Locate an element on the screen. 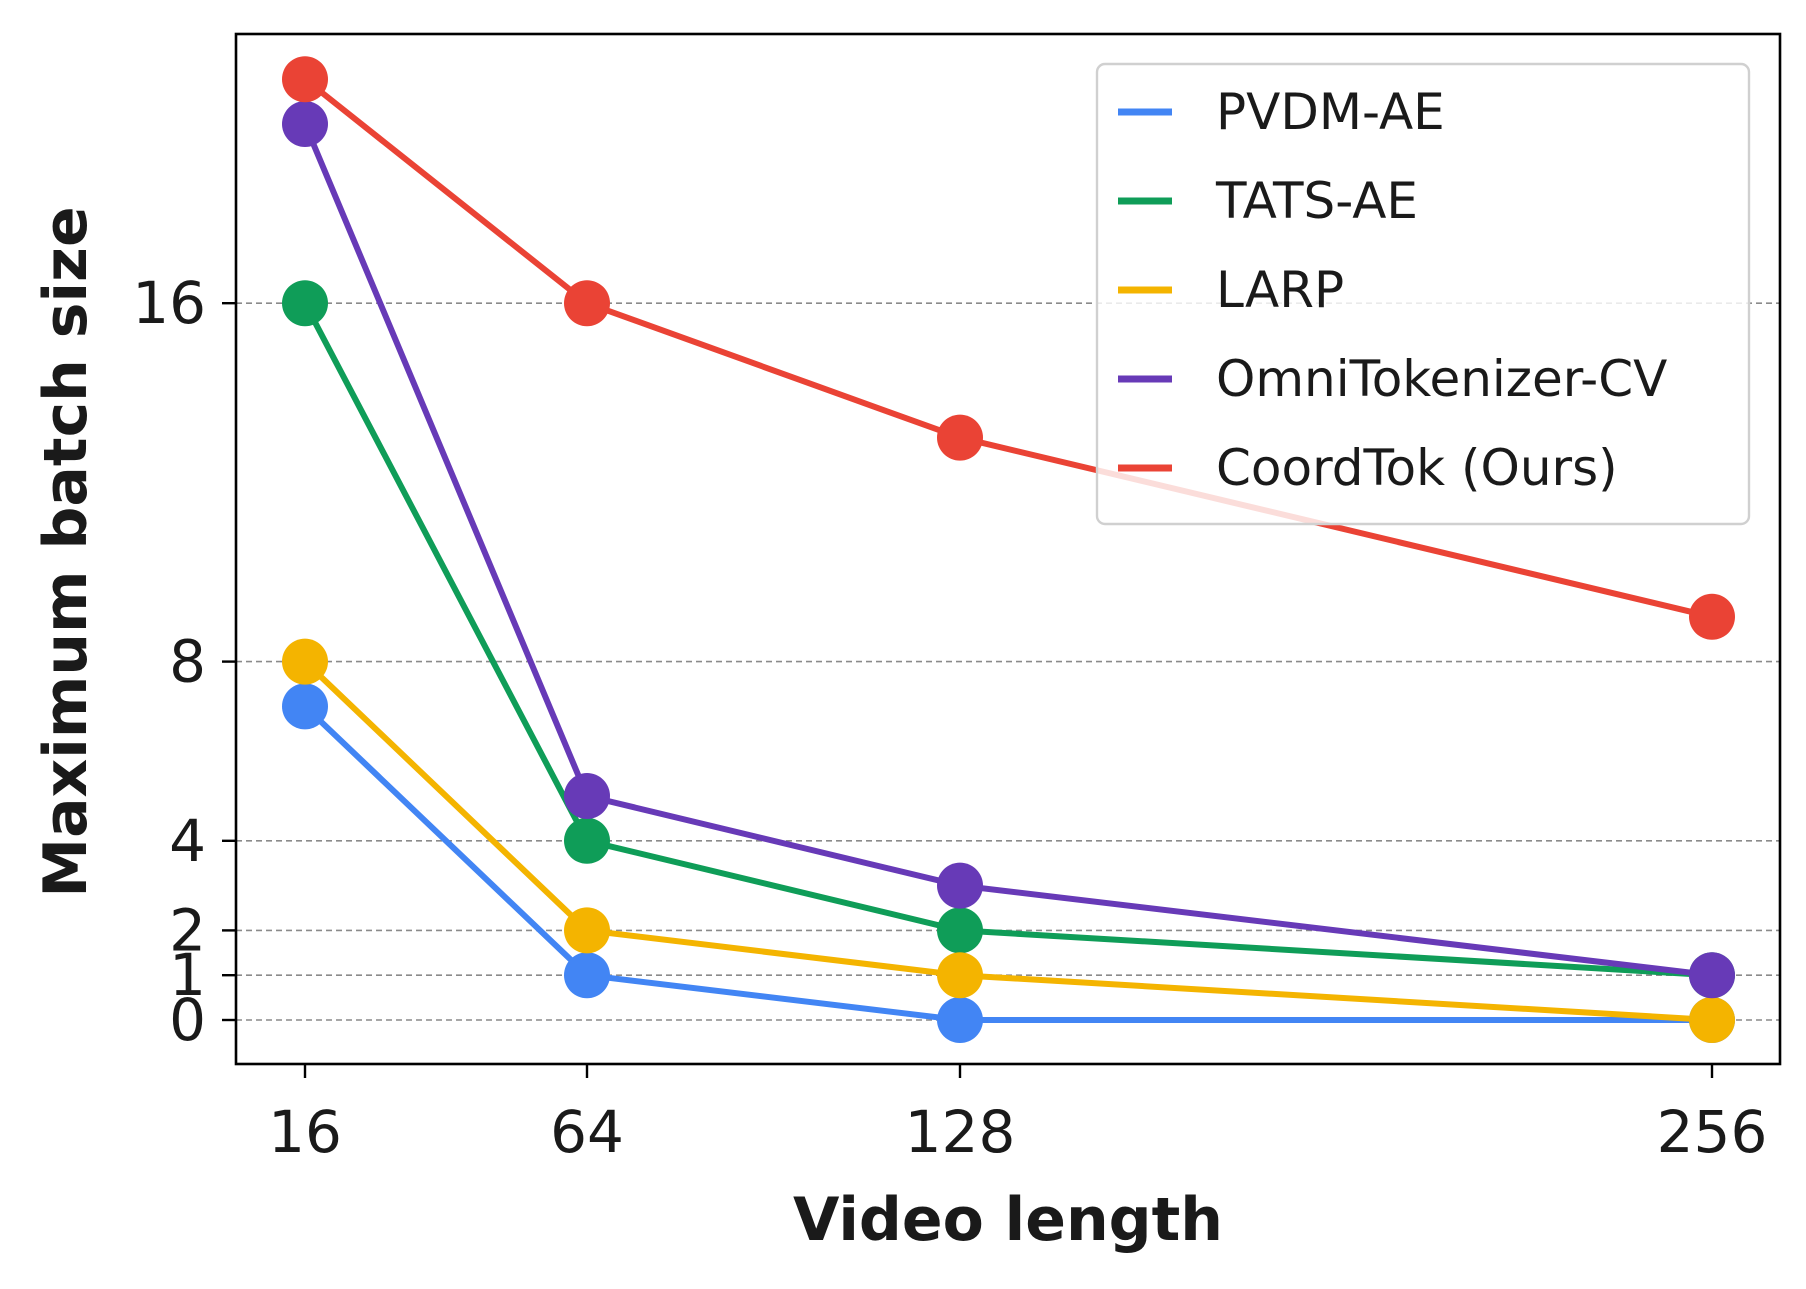 Image resolution: width=1806 pixels, height=1289 pixels. legend-label: PVDM-AE is located at coordinates (1330, 112).